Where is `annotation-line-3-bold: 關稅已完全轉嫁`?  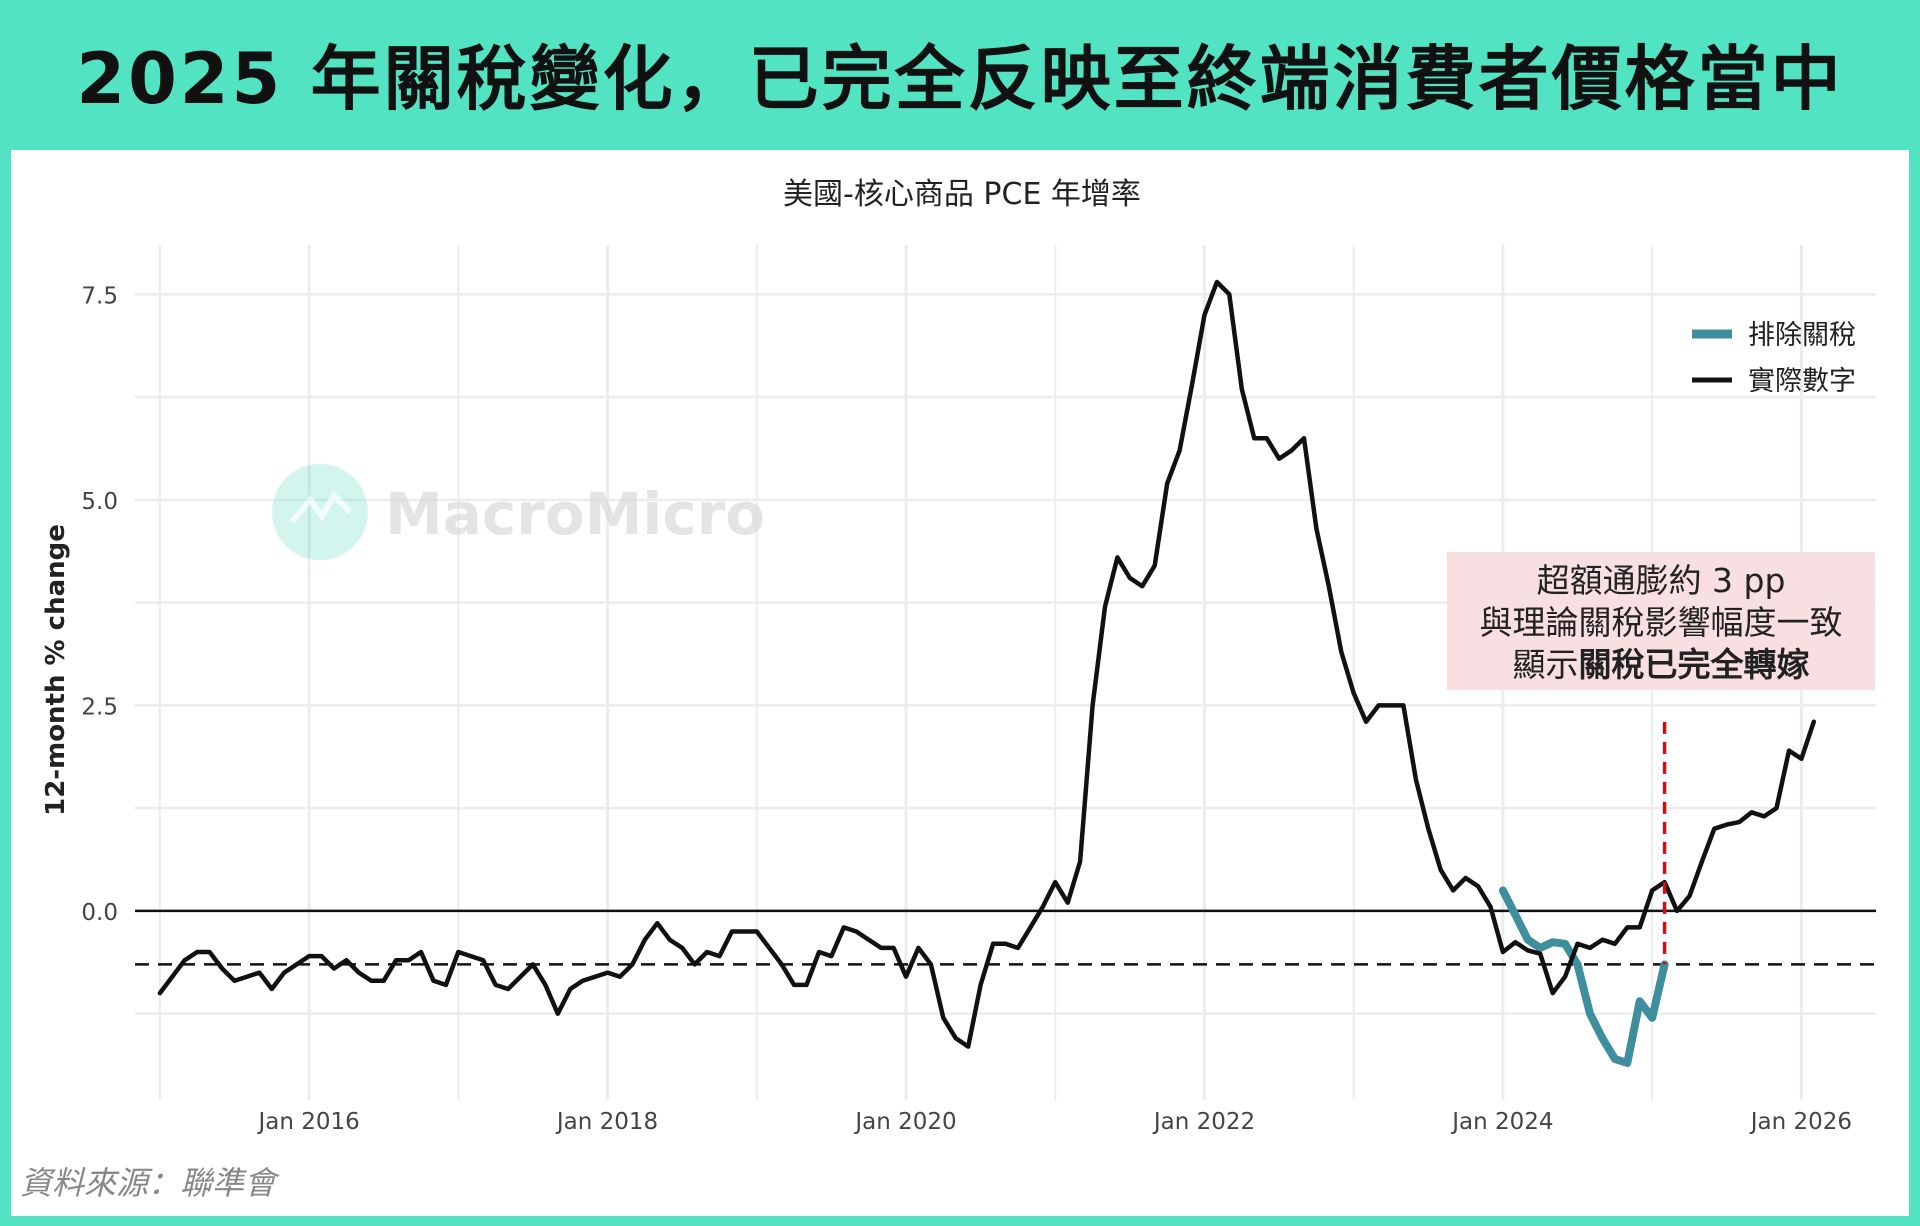 annotation-line-3-bold: 關稅已完全轉嫁 is located at coordinates (1694, 664).